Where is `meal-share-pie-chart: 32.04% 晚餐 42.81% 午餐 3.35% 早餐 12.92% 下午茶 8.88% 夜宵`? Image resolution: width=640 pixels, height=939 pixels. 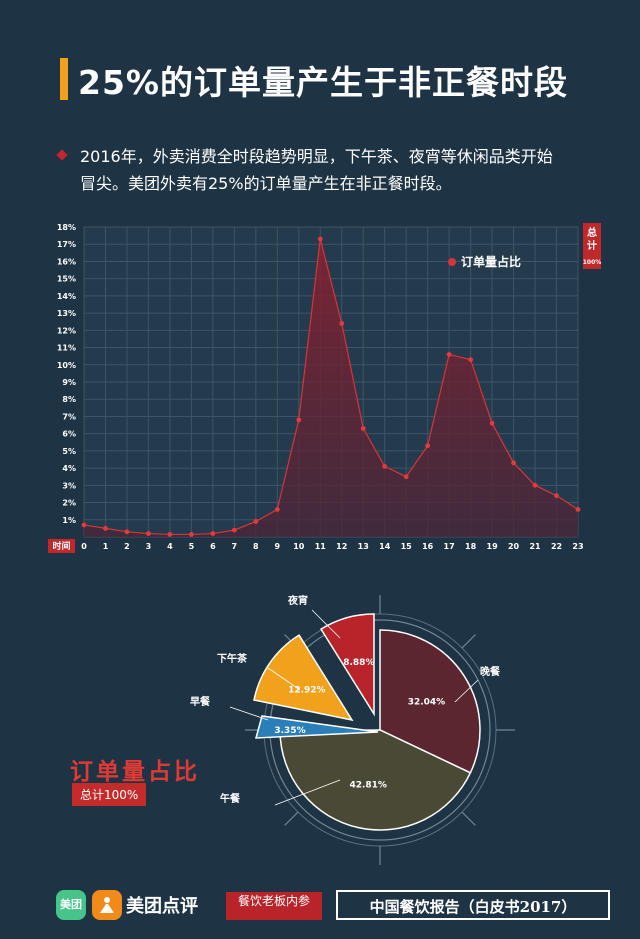
meal-share-pie-chart: 32.04% 晚餐 42.81% 午餐 3.35% 早餐 12.92% 下午茶 8.88% 夜宵 is located at coordinates (352, 729).